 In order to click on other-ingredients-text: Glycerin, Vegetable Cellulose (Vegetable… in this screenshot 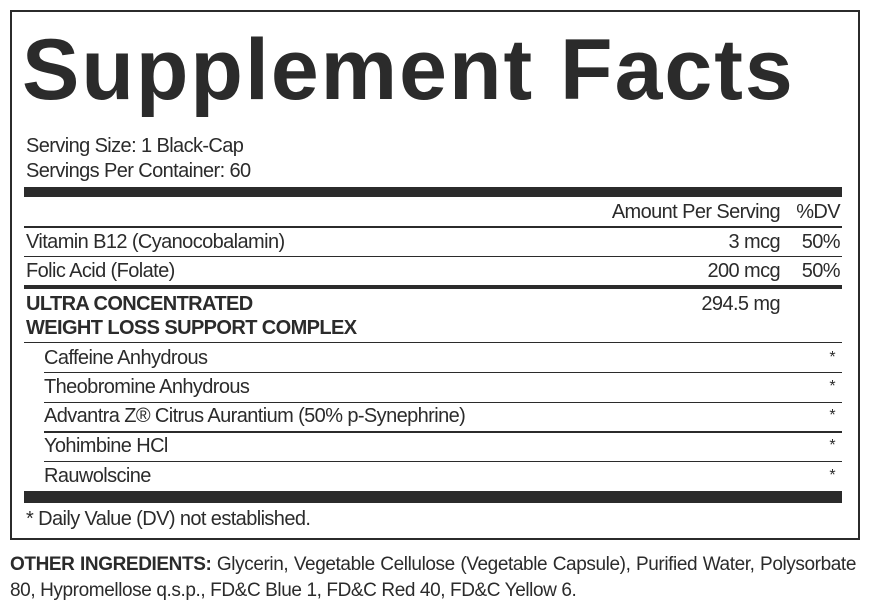, I will do `click(433, 577)`.